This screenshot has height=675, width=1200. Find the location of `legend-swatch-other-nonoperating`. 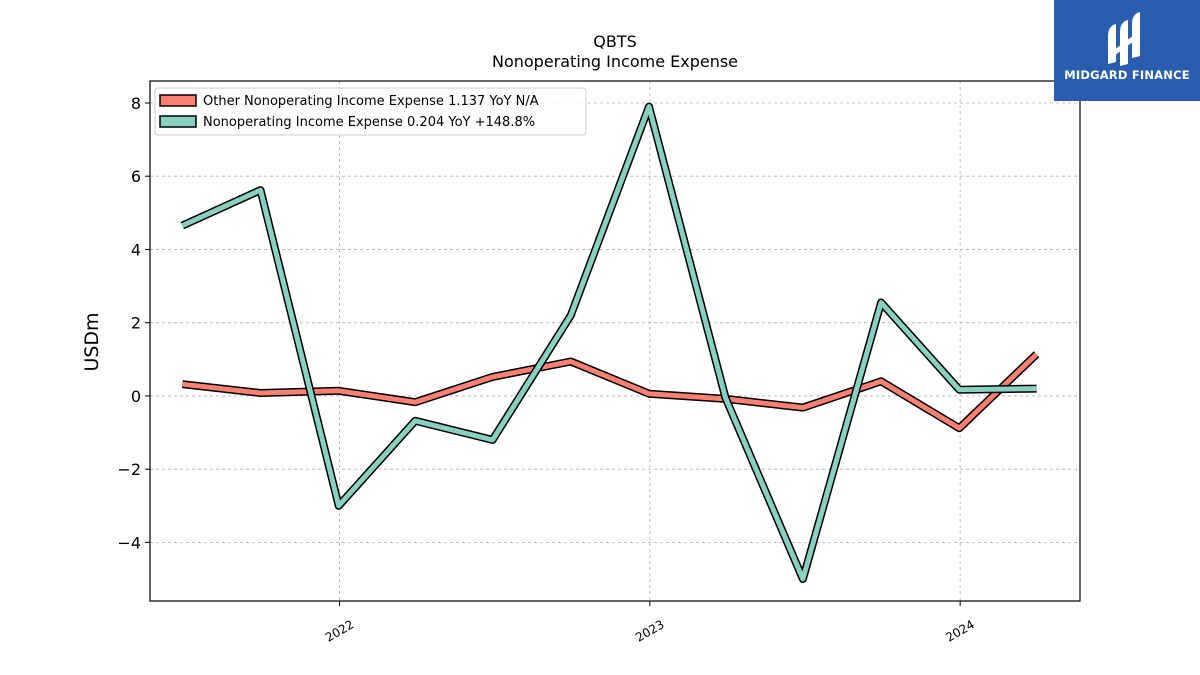

legend-swatch-other-nonoperating is located at coordinates (178, 100).